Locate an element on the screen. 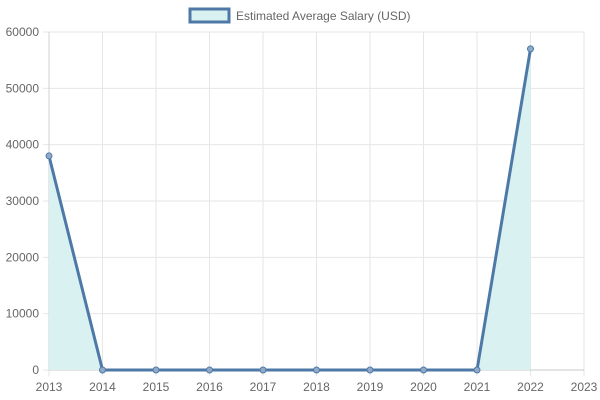 The width and height of the screenshot is (600, 400). y-tick-label: 60000 is located at coordinates (23, 32).